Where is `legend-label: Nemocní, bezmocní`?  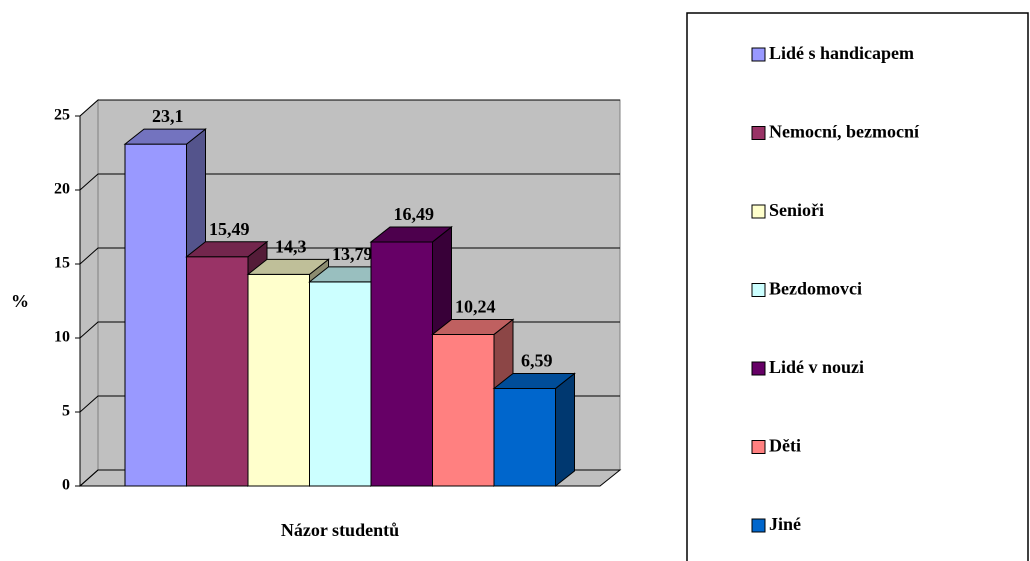 legend-label: Nemocní, bezmocní is located at coordinates (844, 132).